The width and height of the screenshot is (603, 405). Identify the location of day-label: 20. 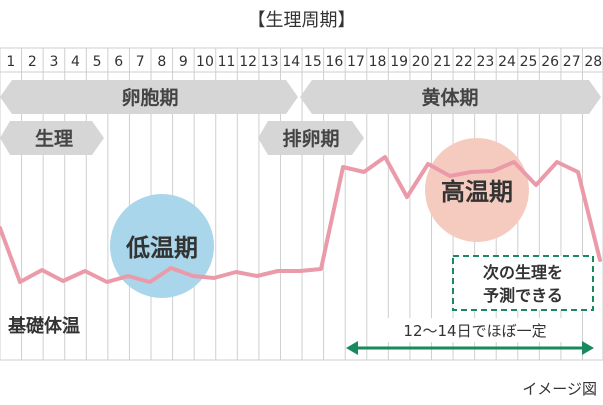
(421, 62).